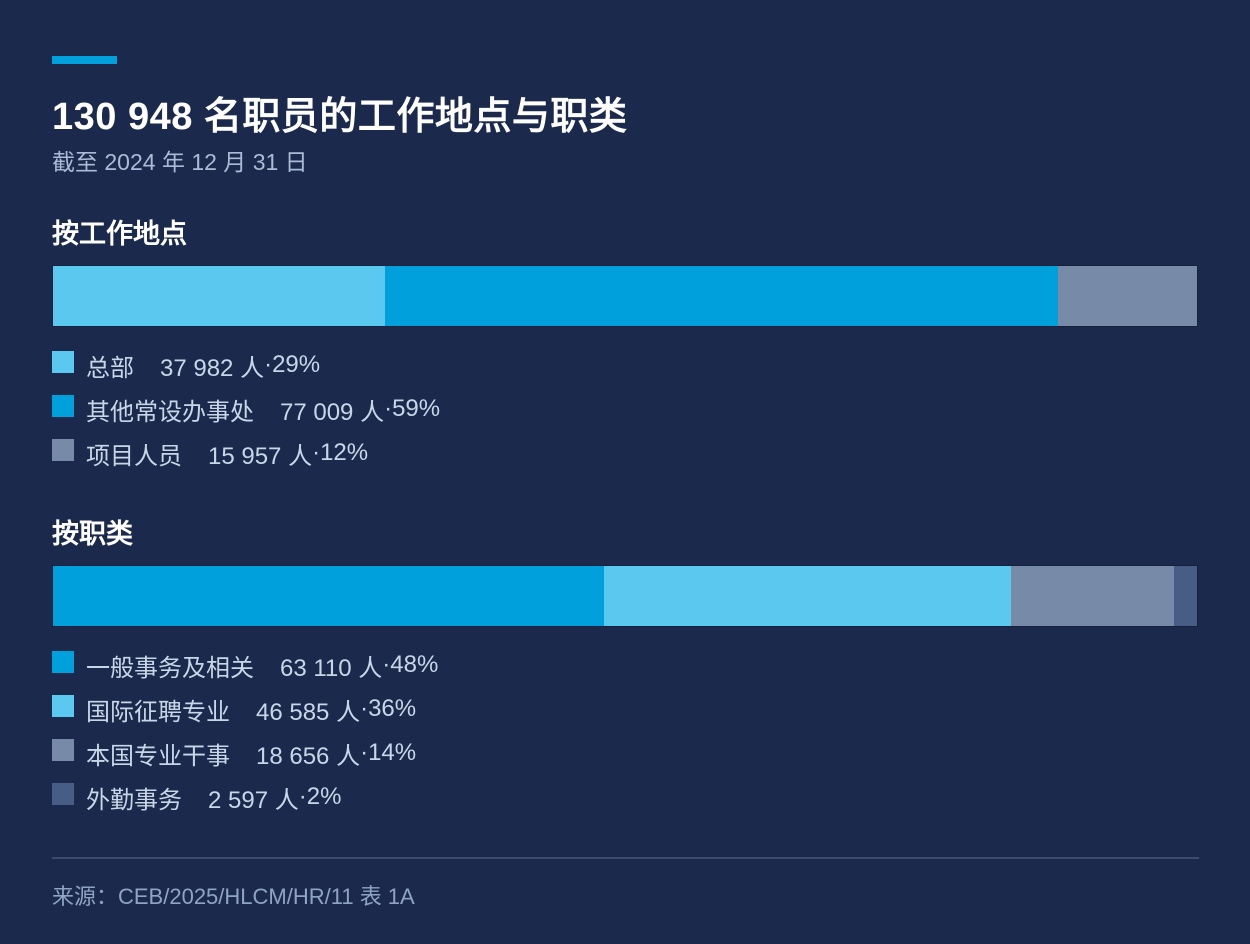 This screenshot has height=944, width=1250. I want to click on legend-series-name: 项目人员, so click(134, 456).